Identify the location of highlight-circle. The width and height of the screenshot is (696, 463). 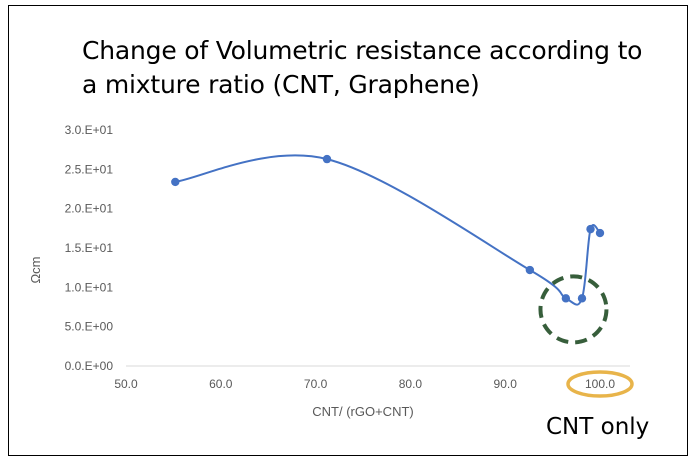
(573, 309).